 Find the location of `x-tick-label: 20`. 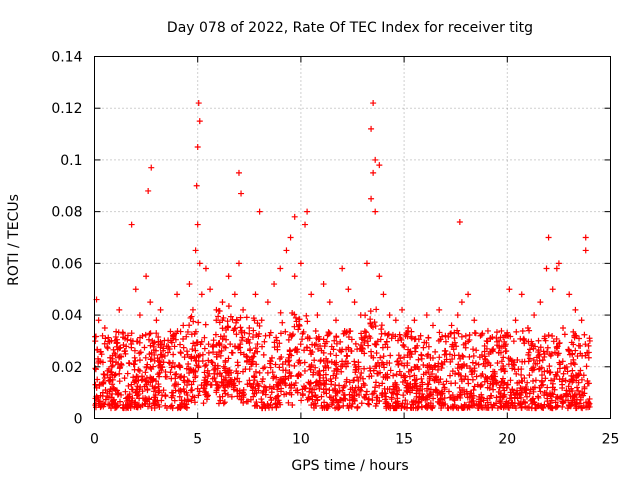

x-tick-label: 20 is located at coordinates (507, 440).